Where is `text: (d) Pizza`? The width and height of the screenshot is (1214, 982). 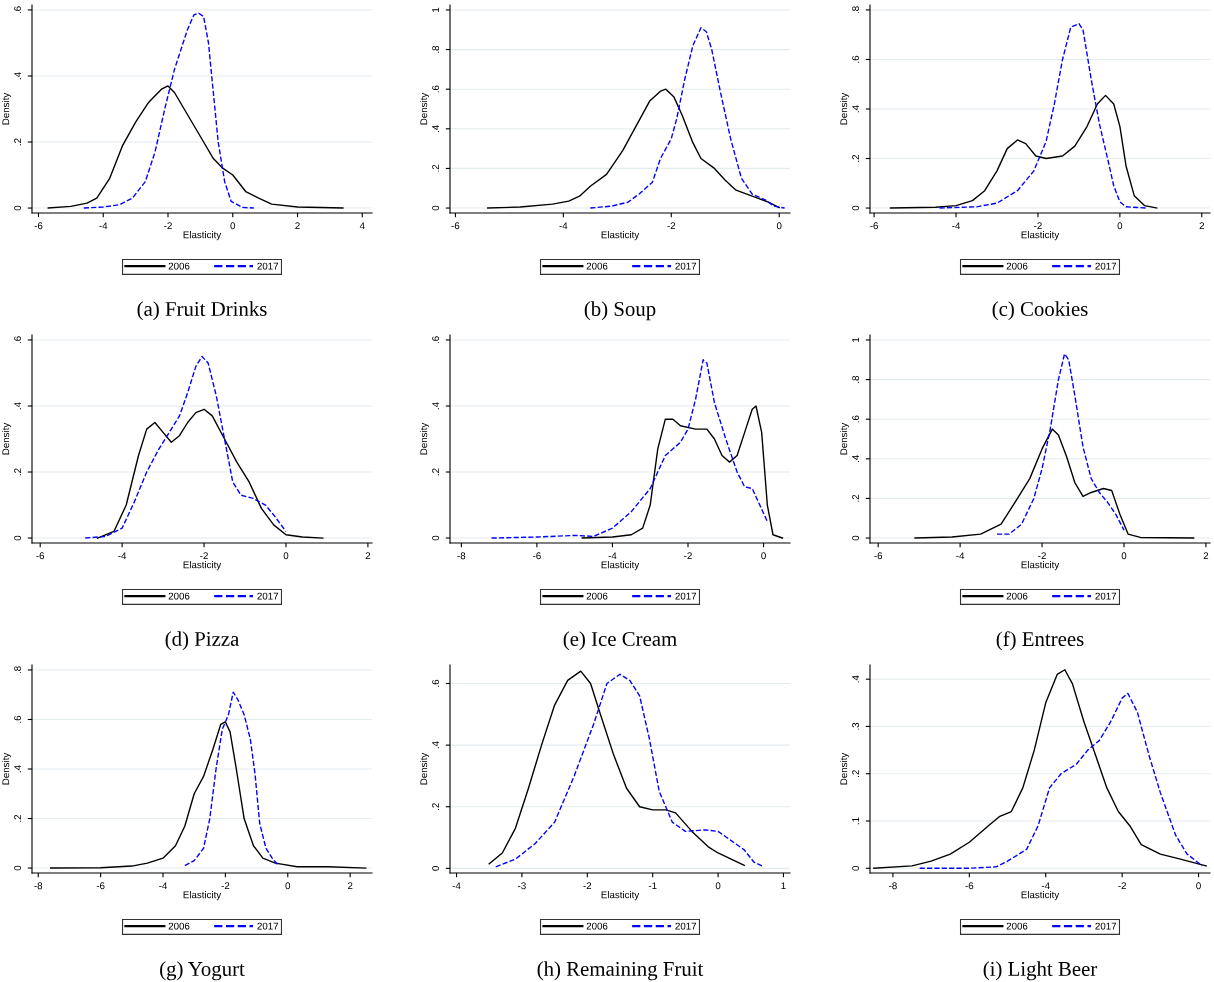 text: (d) Pizza is located at coordinates (202, 641).